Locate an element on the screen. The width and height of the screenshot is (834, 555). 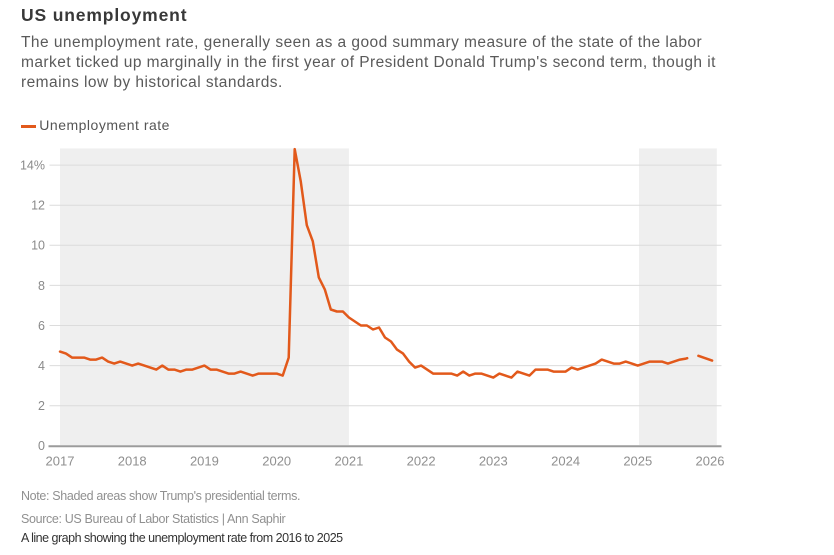
svg-text: 10 is located at coordinates (38, 246).